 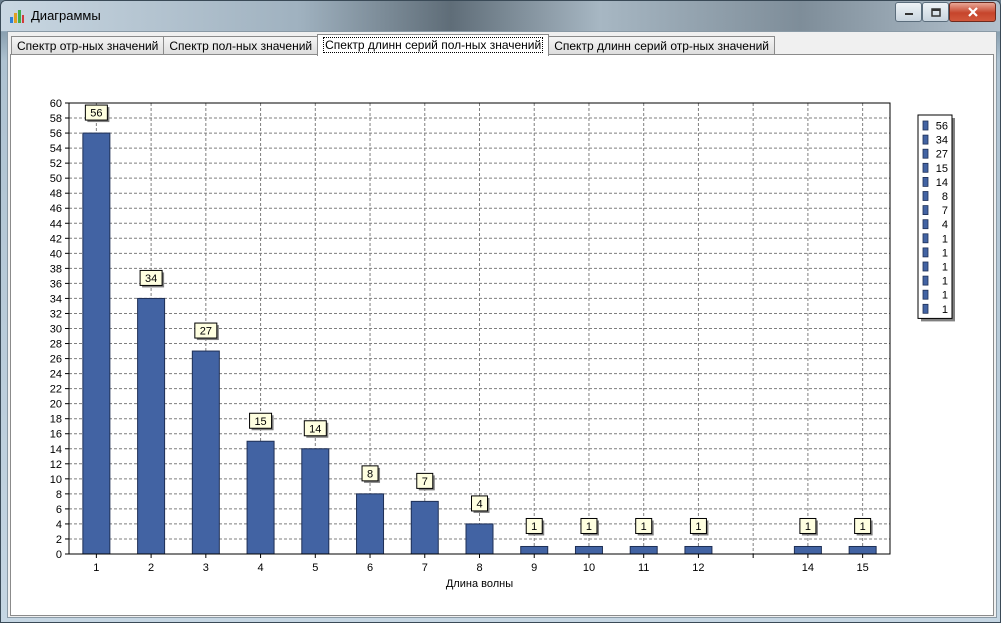 What do you see at coordinates (56, 390) in the screenshot?
I see `y-tick-label: 22` at bounding box center [56, 390].